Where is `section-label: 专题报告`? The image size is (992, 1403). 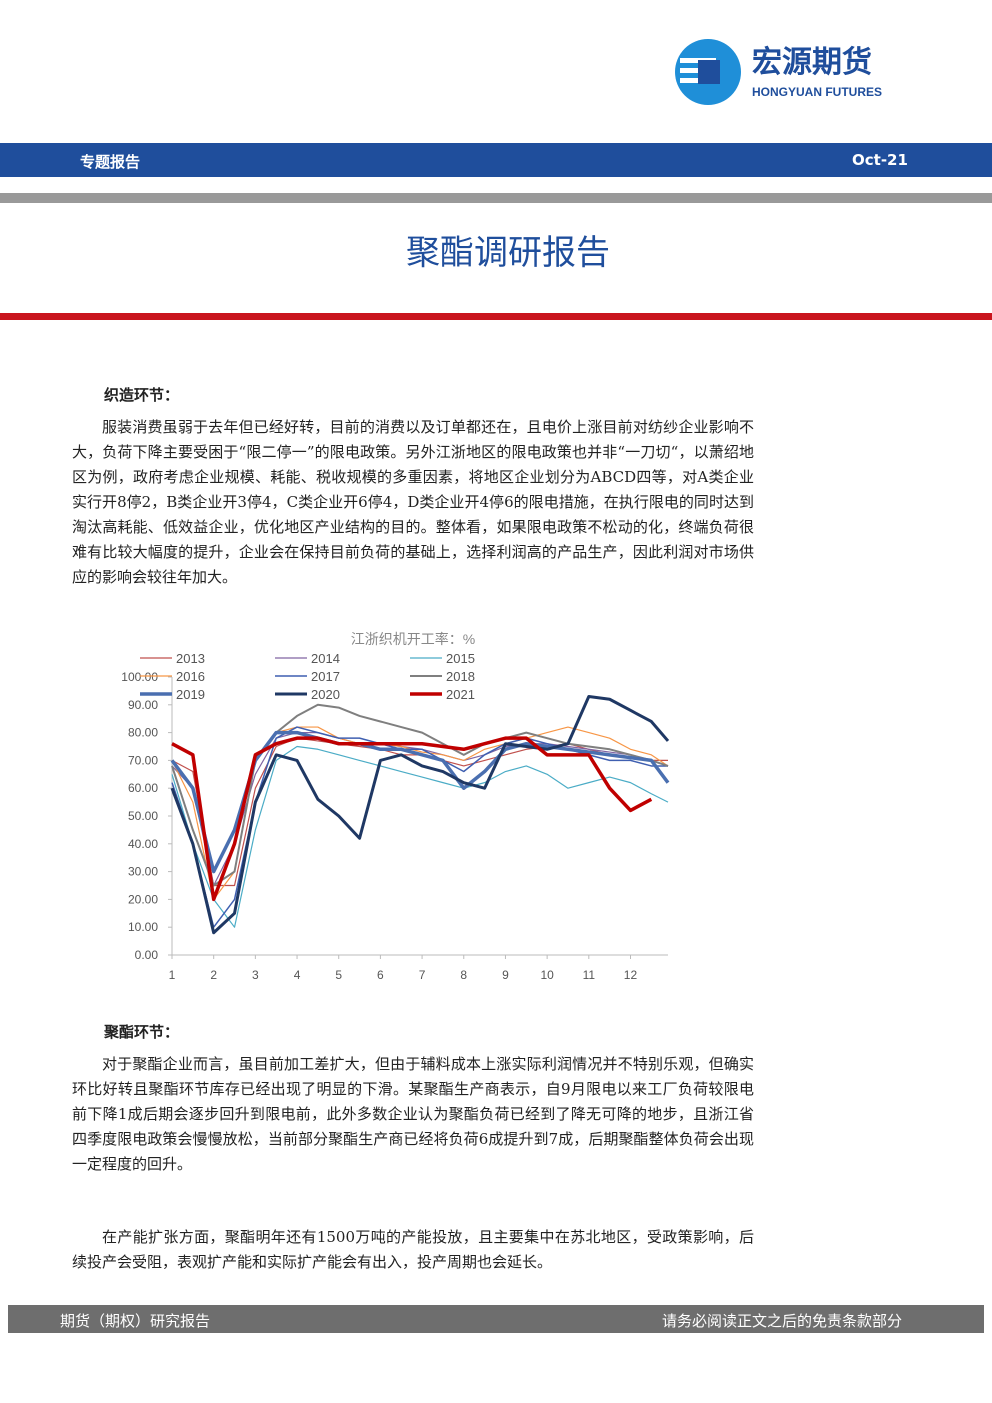 section-label: 专题报告 is located at coordinates (110, 162).